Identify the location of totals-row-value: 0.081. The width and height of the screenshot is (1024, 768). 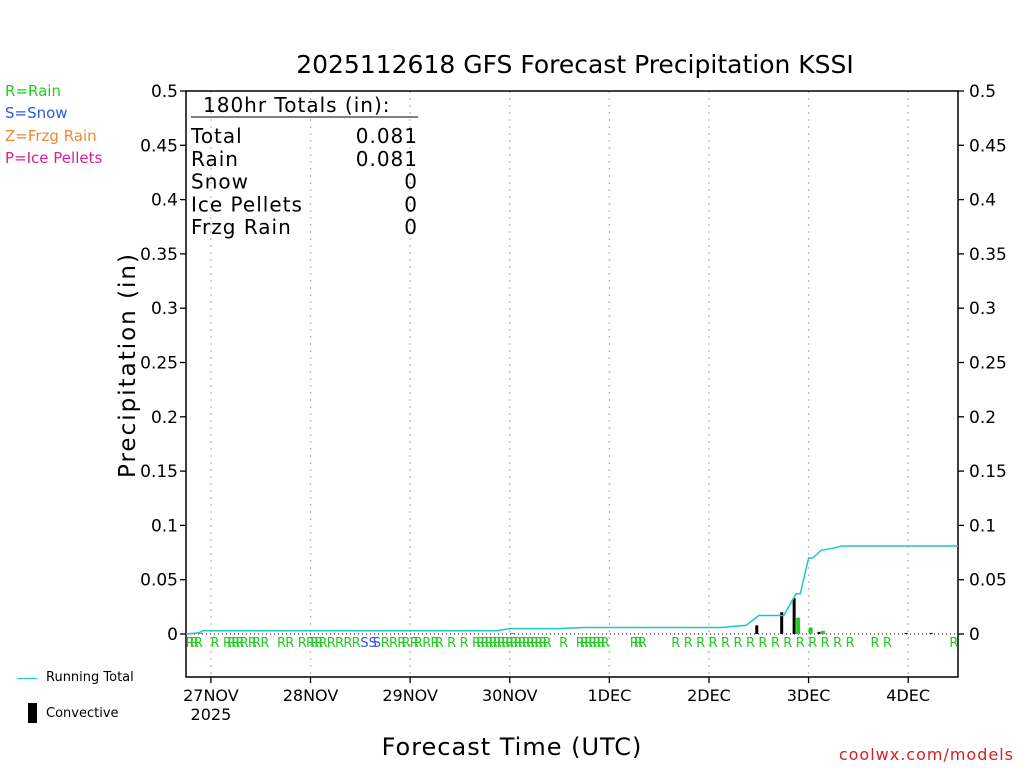
(387, 136).